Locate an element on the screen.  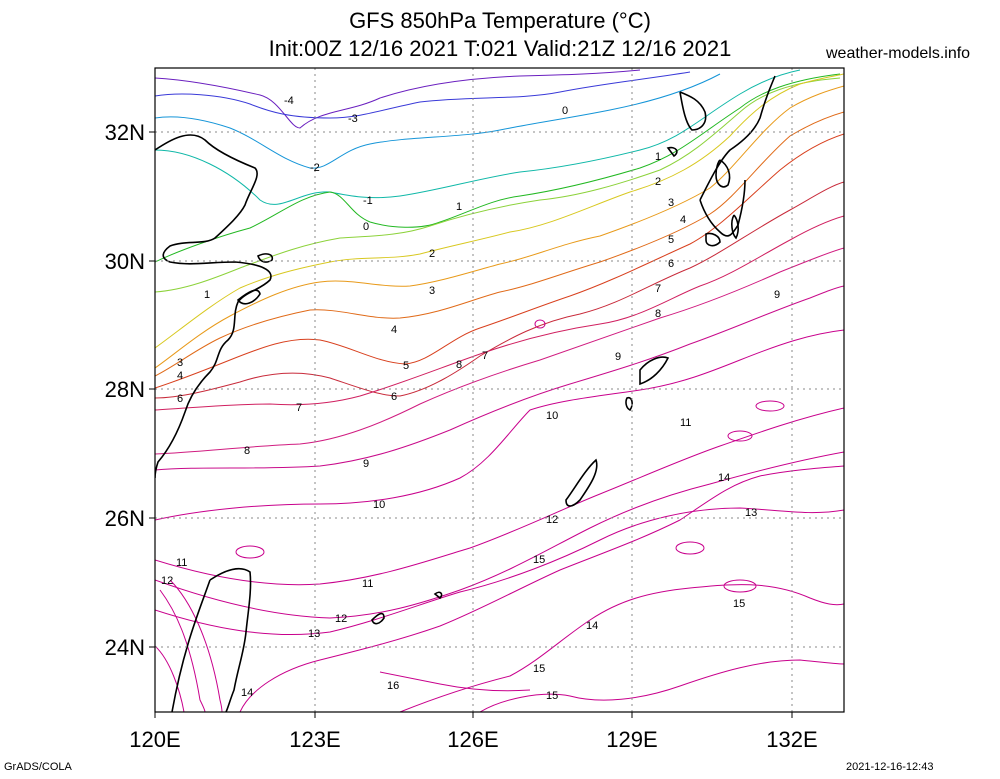
coast-daito is located at coordinates (438, 595).